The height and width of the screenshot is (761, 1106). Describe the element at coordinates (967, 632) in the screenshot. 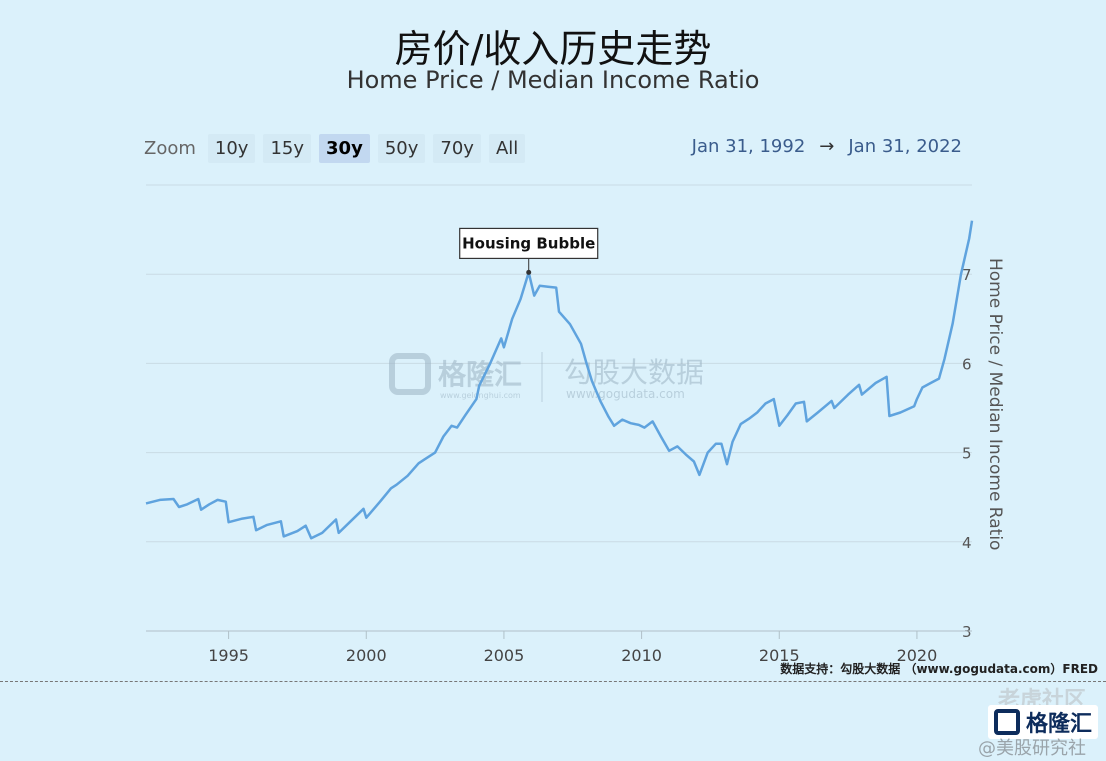

I see `y-tick-label: 3` at that location.